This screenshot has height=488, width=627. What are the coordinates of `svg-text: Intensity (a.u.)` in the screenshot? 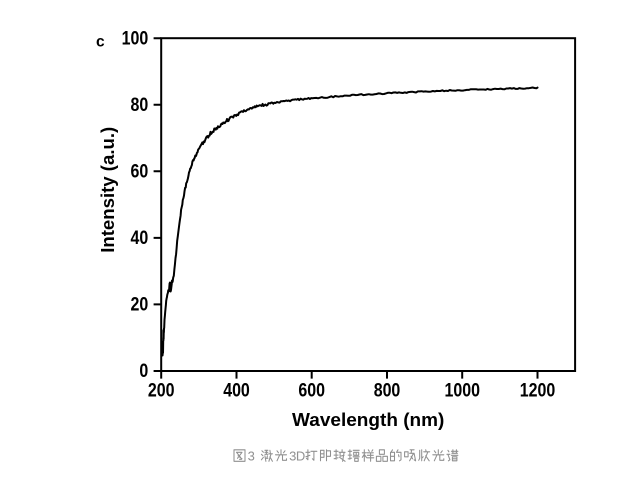 It's located at (108, 190).